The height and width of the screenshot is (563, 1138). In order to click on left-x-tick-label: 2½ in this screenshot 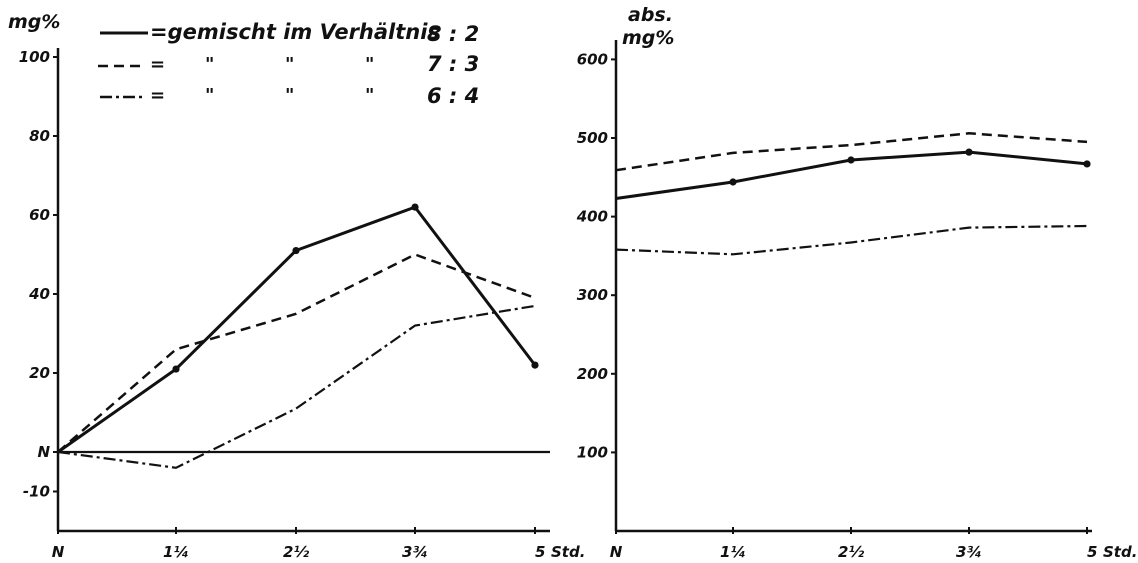, I will do `click(296, 552)`.